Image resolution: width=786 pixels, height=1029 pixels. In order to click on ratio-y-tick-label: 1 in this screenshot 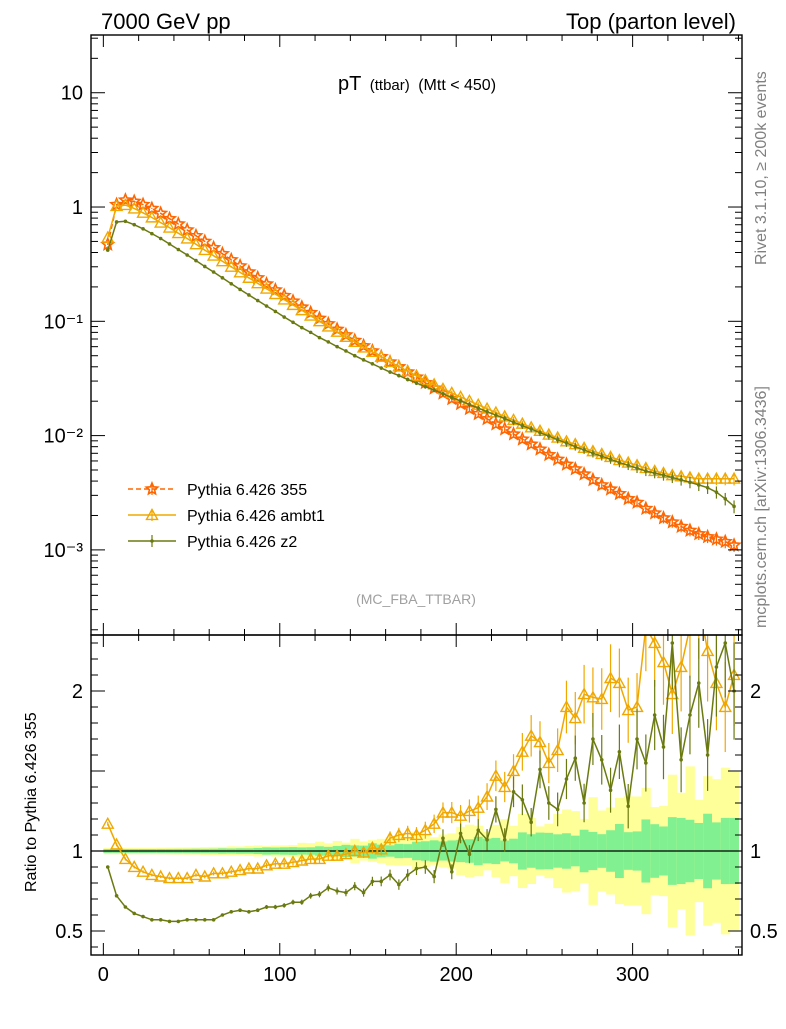, I will do `click(77, 852)`.